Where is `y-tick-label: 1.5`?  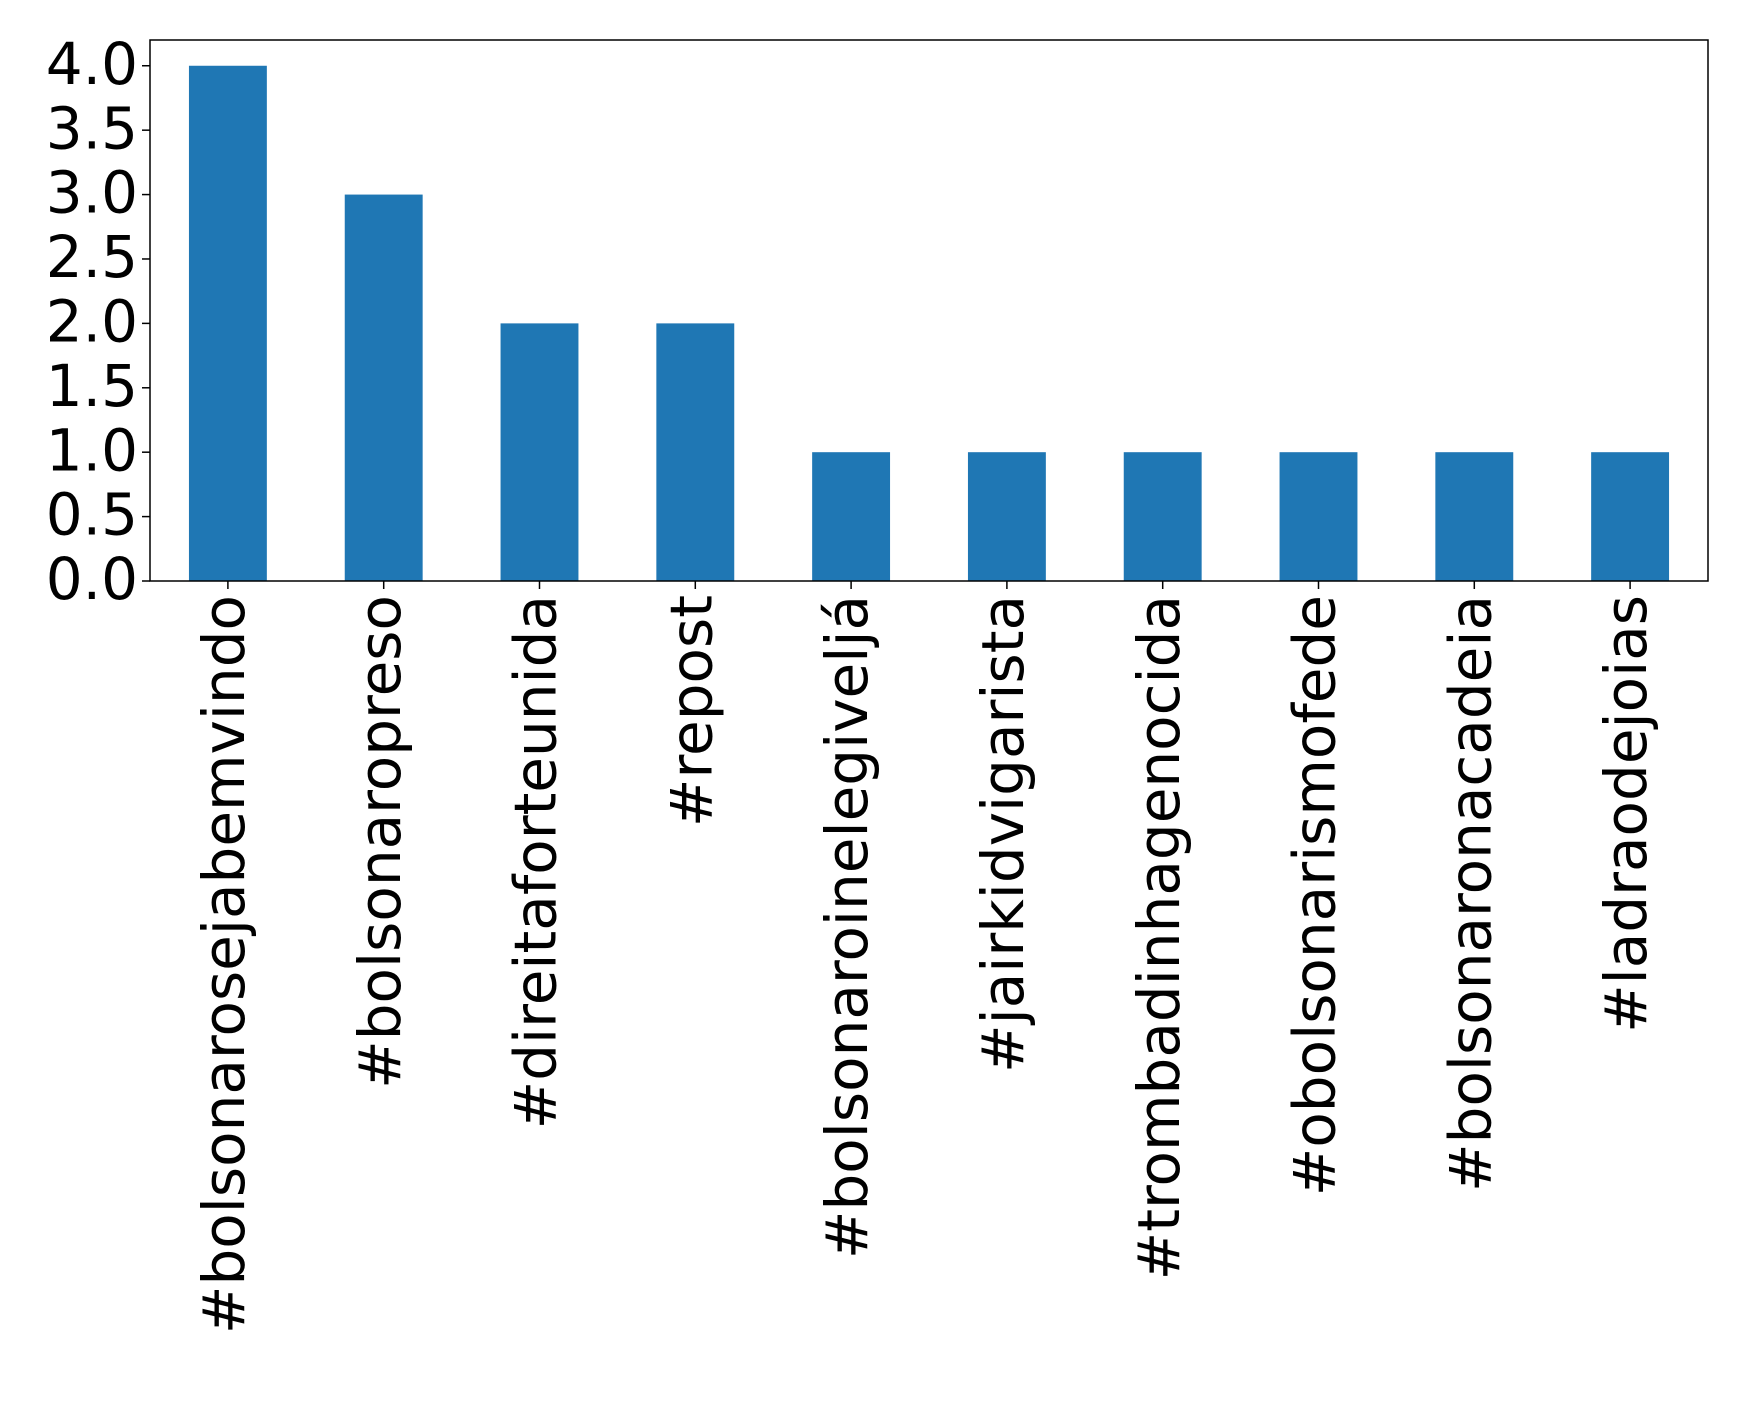
y-tick-label: 1.5 is located at coordinates (92, 386).